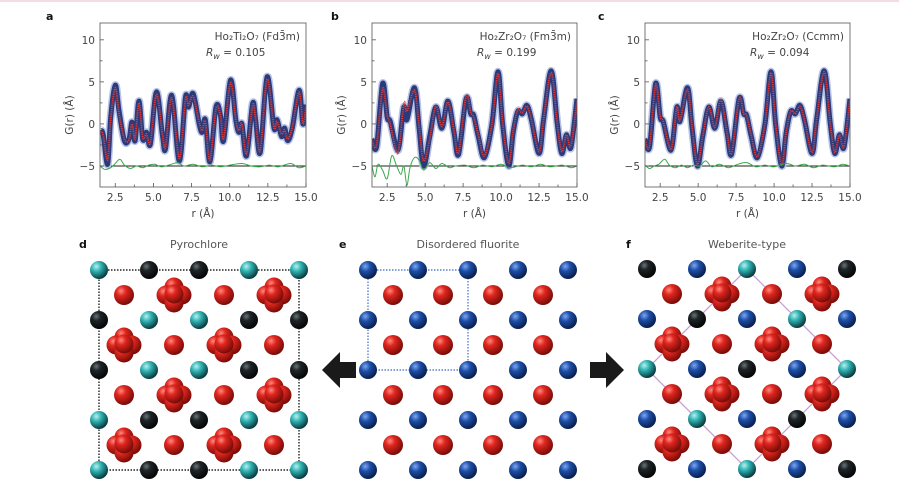 Image resolution: width=899 pixels, height=497 pixels. I want to click on structure-f, so click(747, 369).